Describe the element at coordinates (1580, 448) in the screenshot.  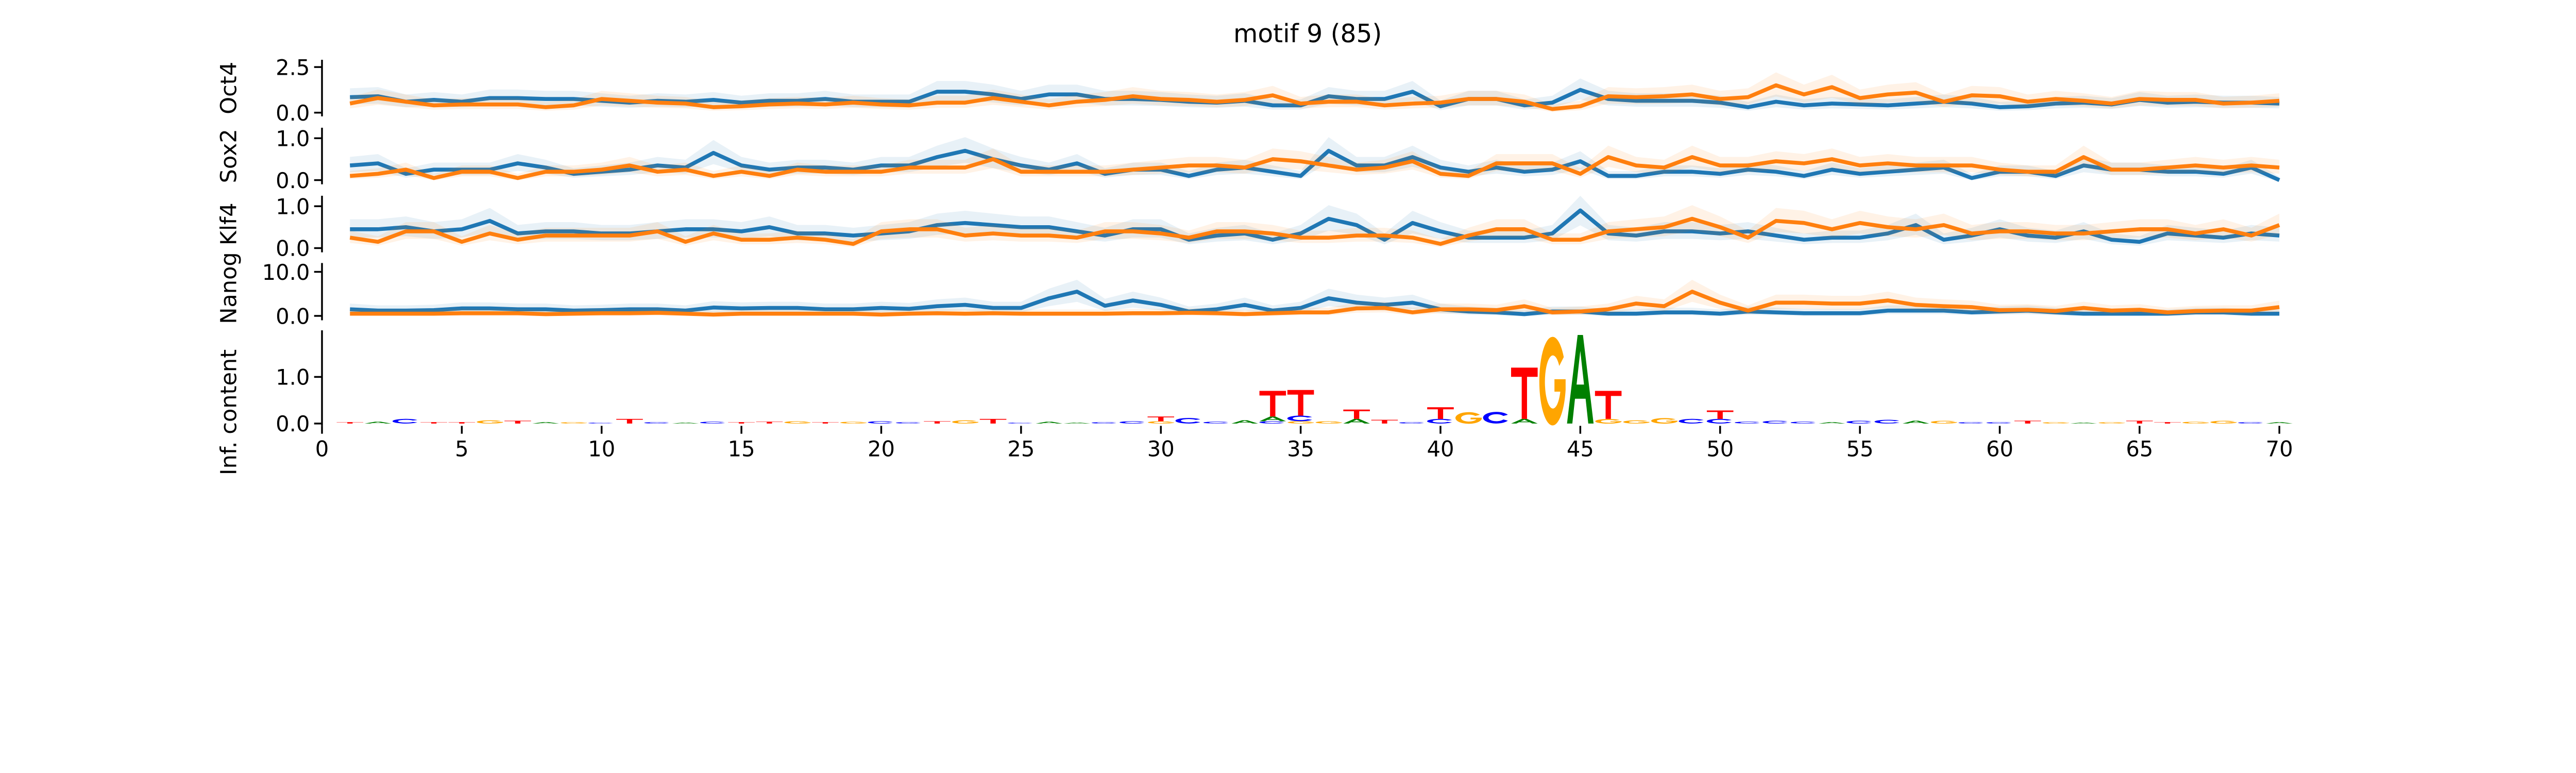
I see `x-tick-label: 45` at that location.